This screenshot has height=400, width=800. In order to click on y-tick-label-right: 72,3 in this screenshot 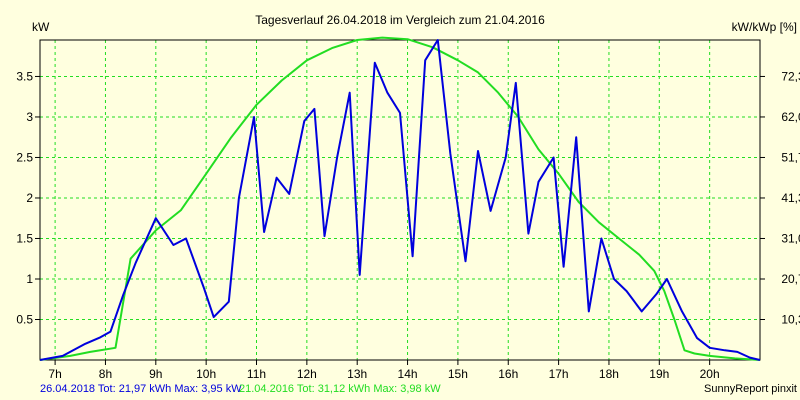, I will do `click(790, 76)`.